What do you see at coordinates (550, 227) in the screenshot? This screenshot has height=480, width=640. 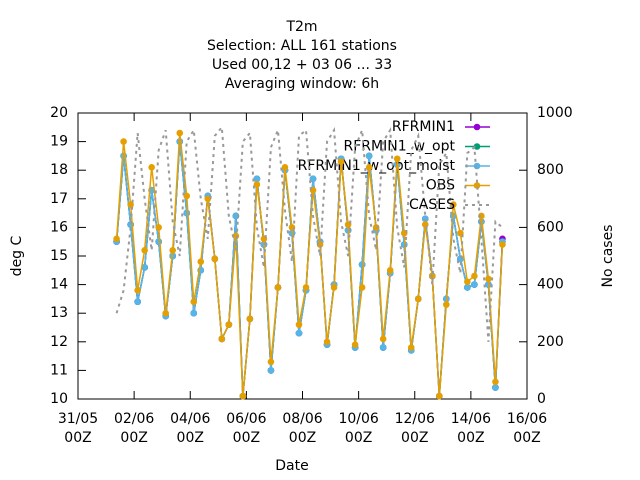 I see `y2-tick-label: 600` at bounding box center [550, 227].